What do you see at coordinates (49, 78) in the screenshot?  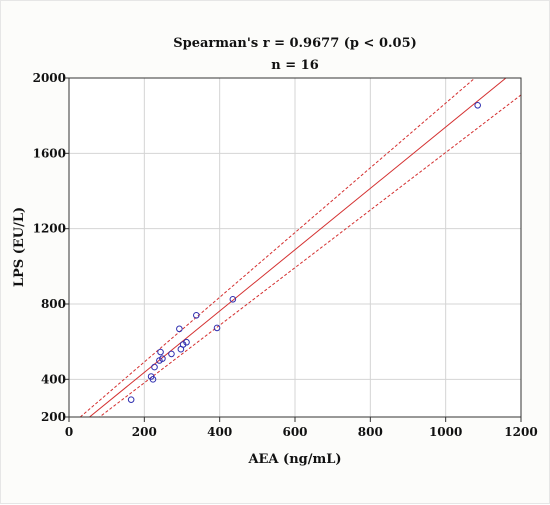 I see `y-tick-label: 2000` at bounding box center [49, 78].